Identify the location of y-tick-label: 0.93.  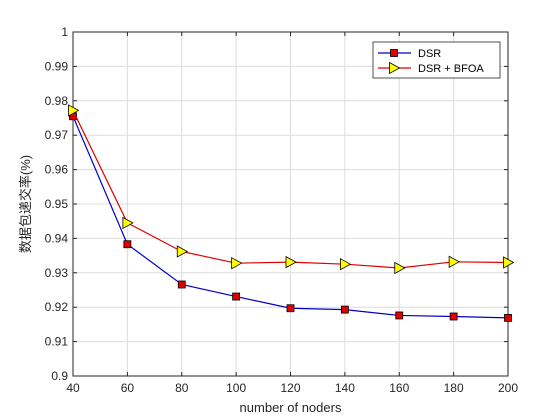
(57, 273).